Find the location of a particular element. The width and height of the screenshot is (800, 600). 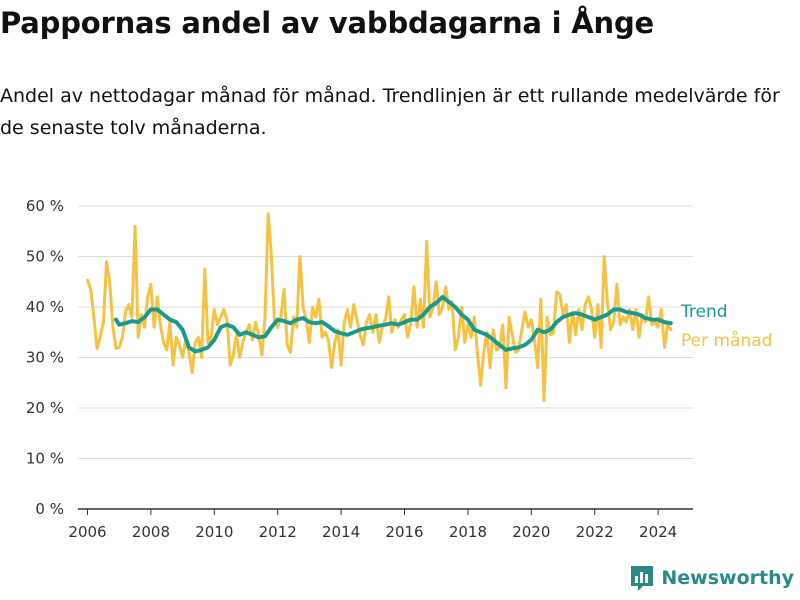

x-tick-label: 2020 is located at coordinates (531, 532).